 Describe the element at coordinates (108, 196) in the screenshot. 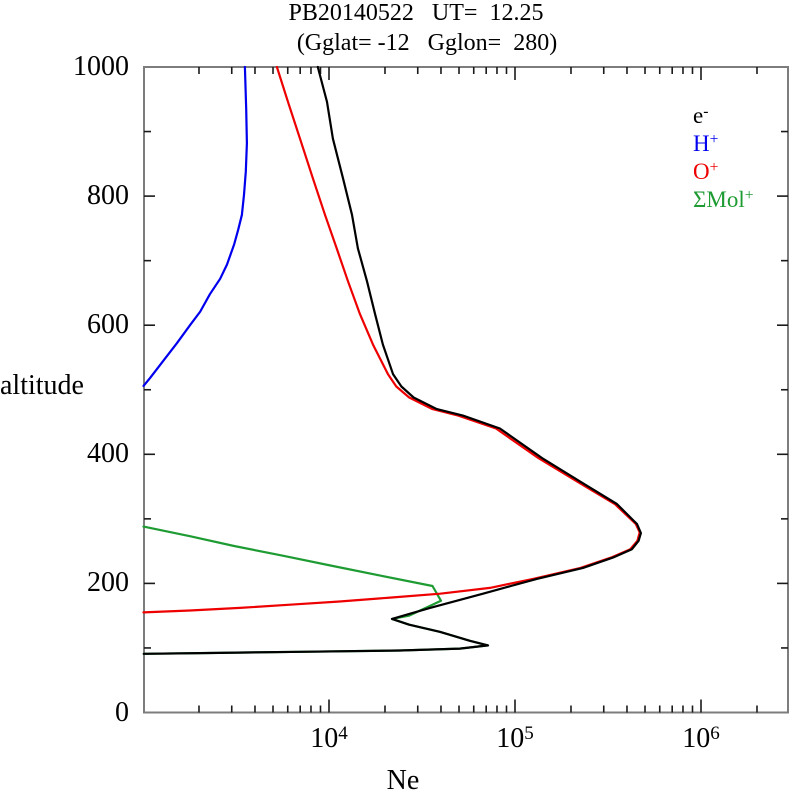

I see `y-tick-label-800: 800` at that location.